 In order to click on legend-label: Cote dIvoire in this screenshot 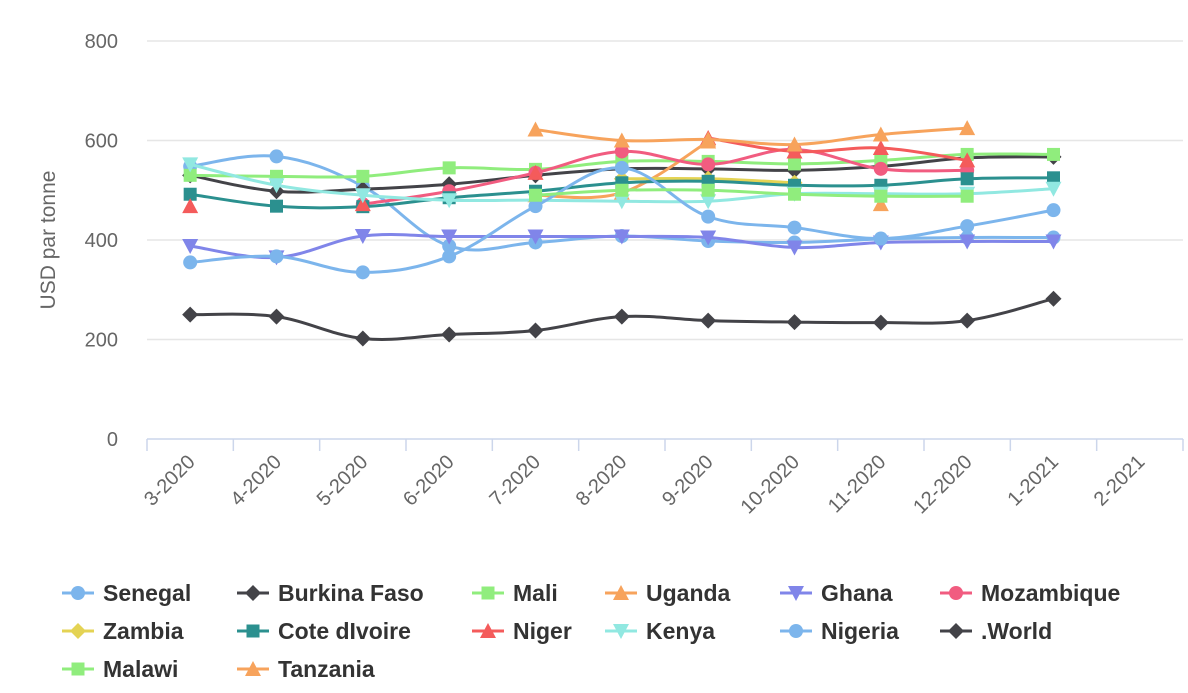, I will do `click(344, 631)`.